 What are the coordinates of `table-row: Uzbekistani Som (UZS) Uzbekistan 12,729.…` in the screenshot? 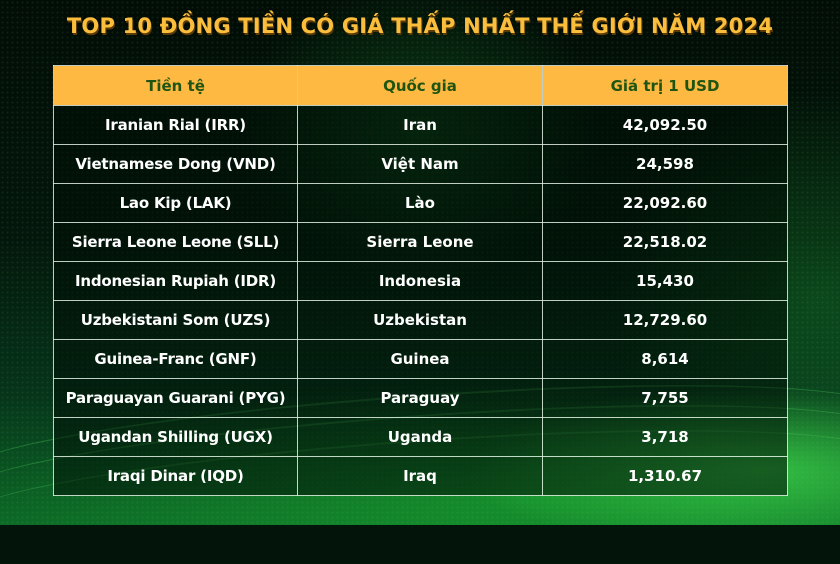 It's located at (420, 320).